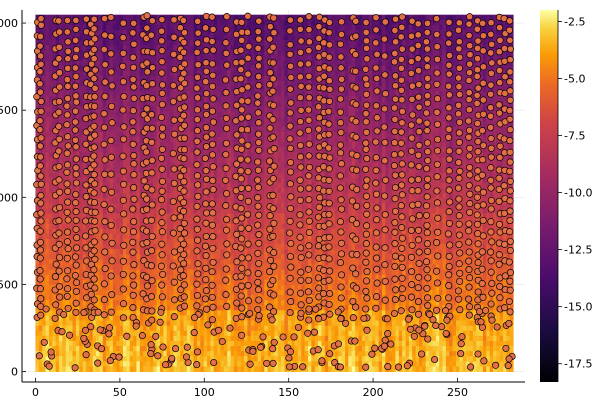 The height and width of the screenshot is (400, 600). What do you see at coordinates (250, 388) in the screenshot?
I see `x-axis: 0 50 100 150 200 250` at bounding box center [250, 388].